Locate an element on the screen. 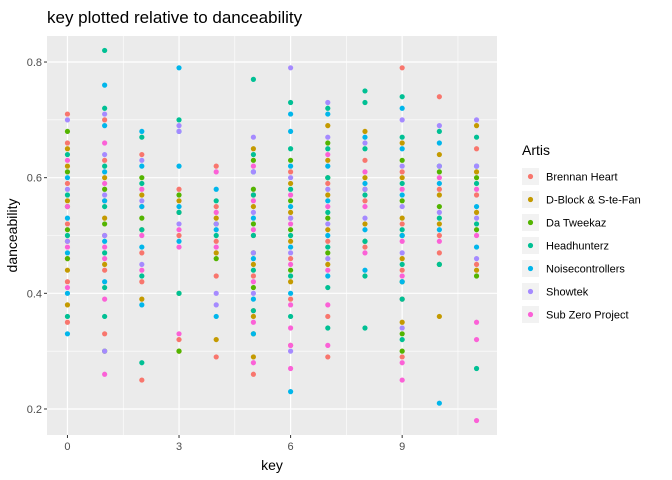 The width and height of the screenshot is (672, 480). legend-title: Artis is located at coordinates (536, 150).